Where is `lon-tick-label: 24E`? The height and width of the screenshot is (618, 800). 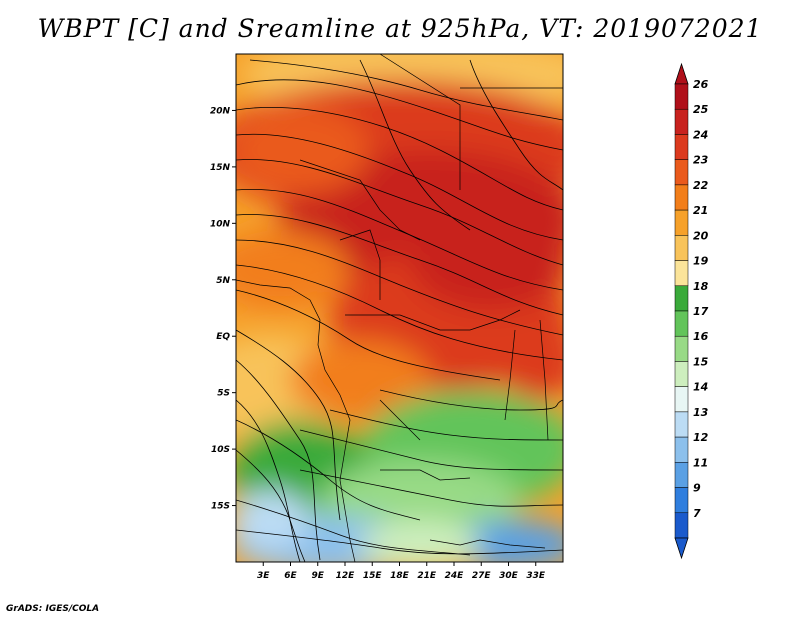 lon-tick-label: 24E is located at coordinates (455, 576).